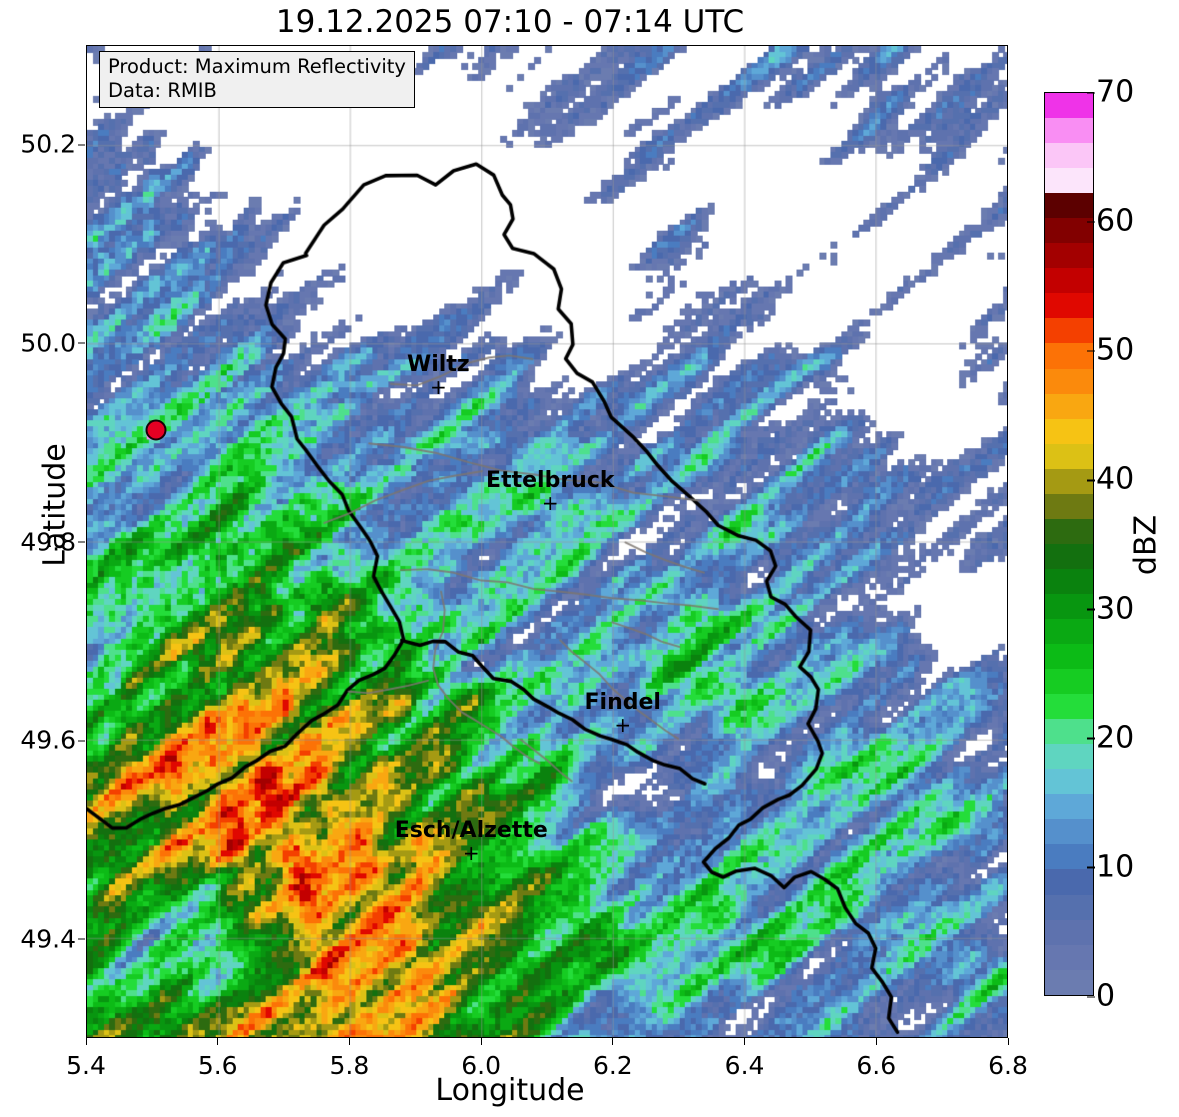  What do you see at coordinates (42, 938) in the screenshot?
I see `y-tick-49.4: 49.4` at bounding box center [42, 938].